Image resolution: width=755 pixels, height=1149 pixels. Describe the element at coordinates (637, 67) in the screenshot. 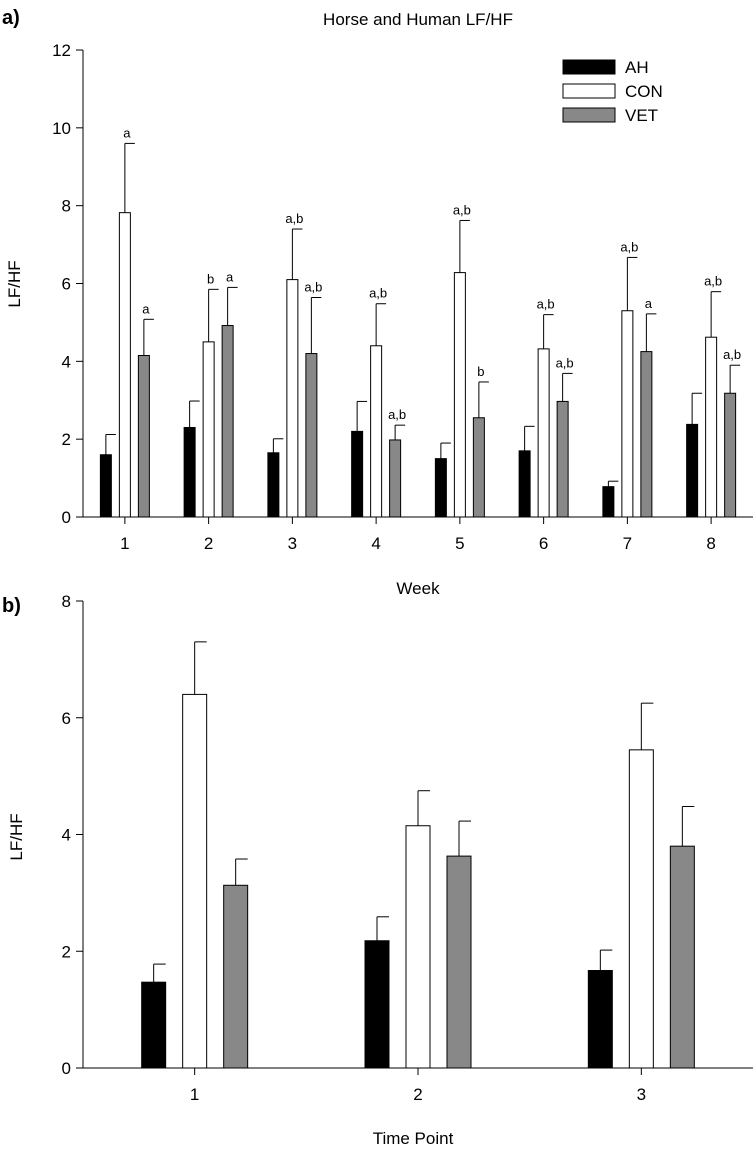

I see `chart-a-legend-label-ah: AH` at that location.